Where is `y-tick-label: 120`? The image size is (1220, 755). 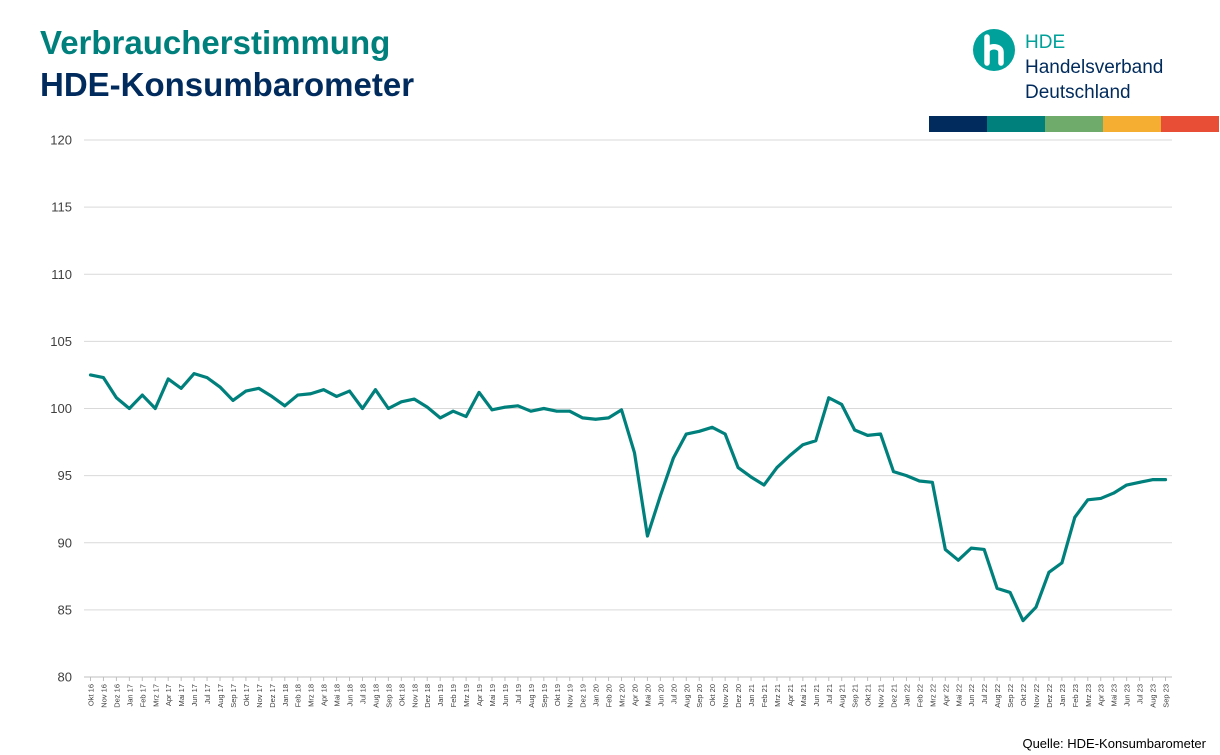 y-tick-label: 120 is located at coordinates (61, 140).